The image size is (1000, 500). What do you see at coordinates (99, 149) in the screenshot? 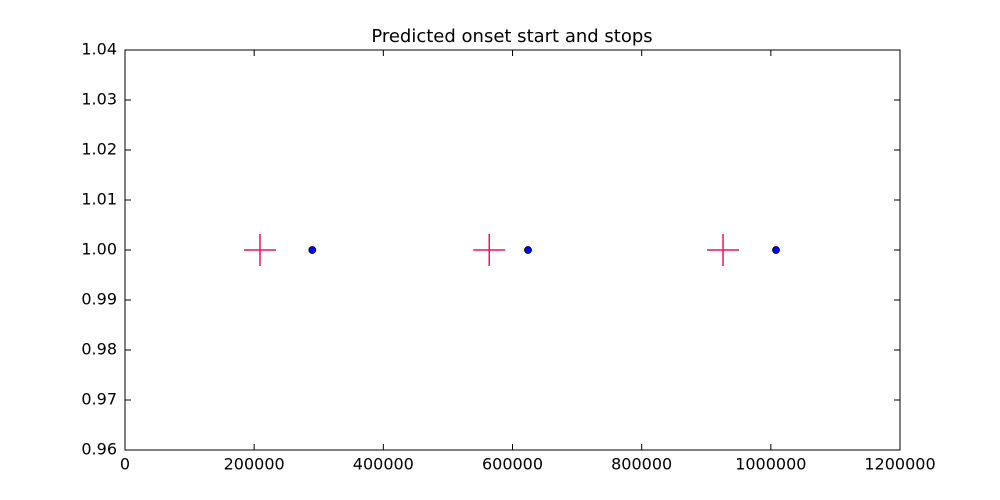
I see `y-tick-label: 1.02` at bounding box center [99, 149].